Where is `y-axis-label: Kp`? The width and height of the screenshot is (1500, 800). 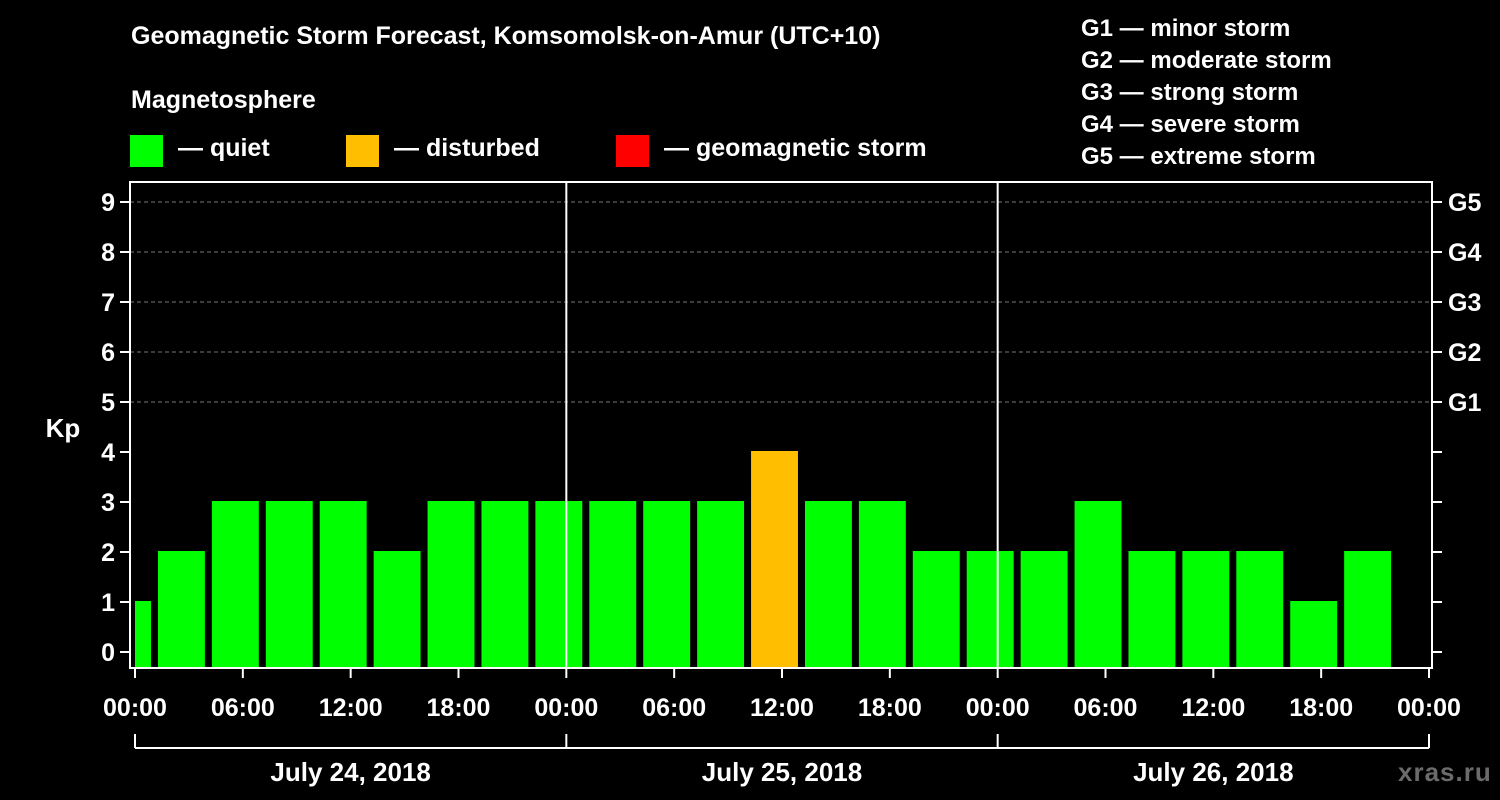 y-axis-label: Kp is located at coordinates (63, 428).